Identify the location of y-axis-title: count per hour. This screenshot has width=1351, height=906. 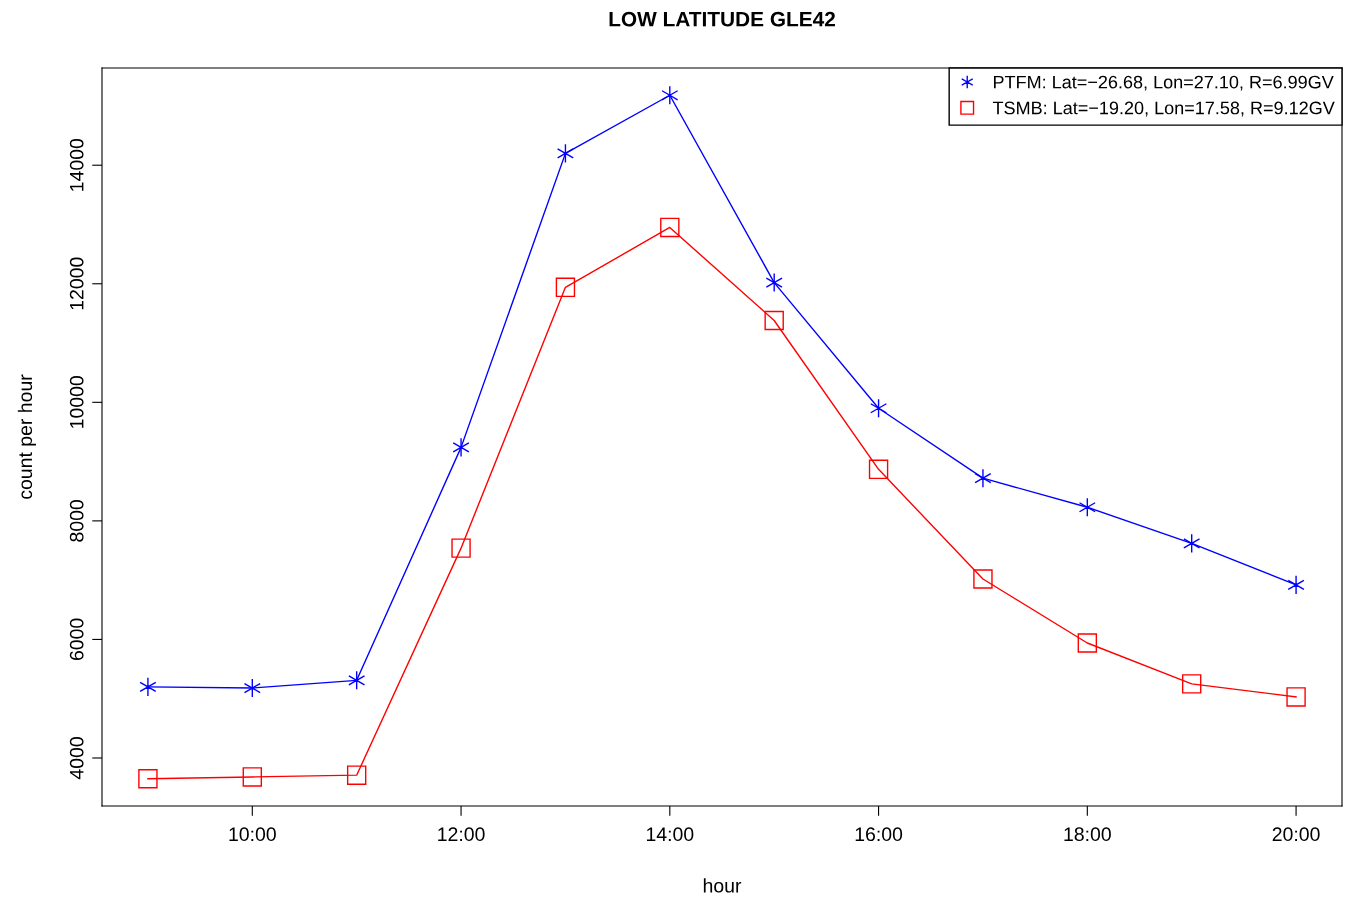
(26, 436).